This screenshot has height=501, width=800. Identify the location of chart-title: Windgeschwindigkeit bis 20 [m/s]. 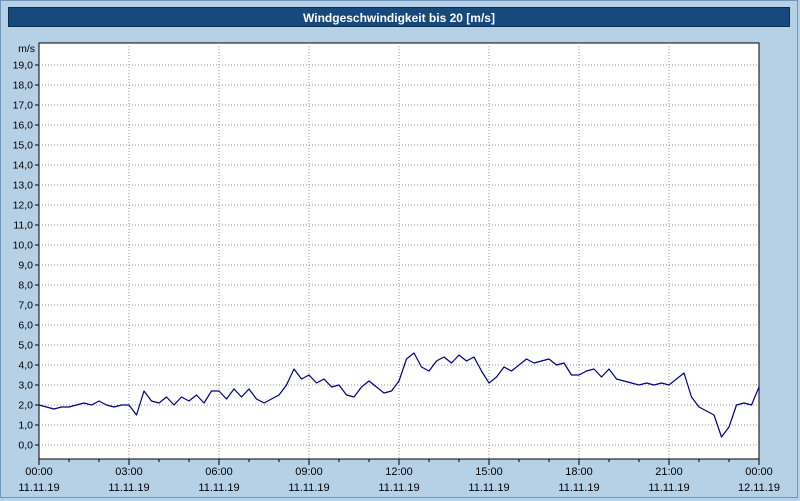
(399, 18).